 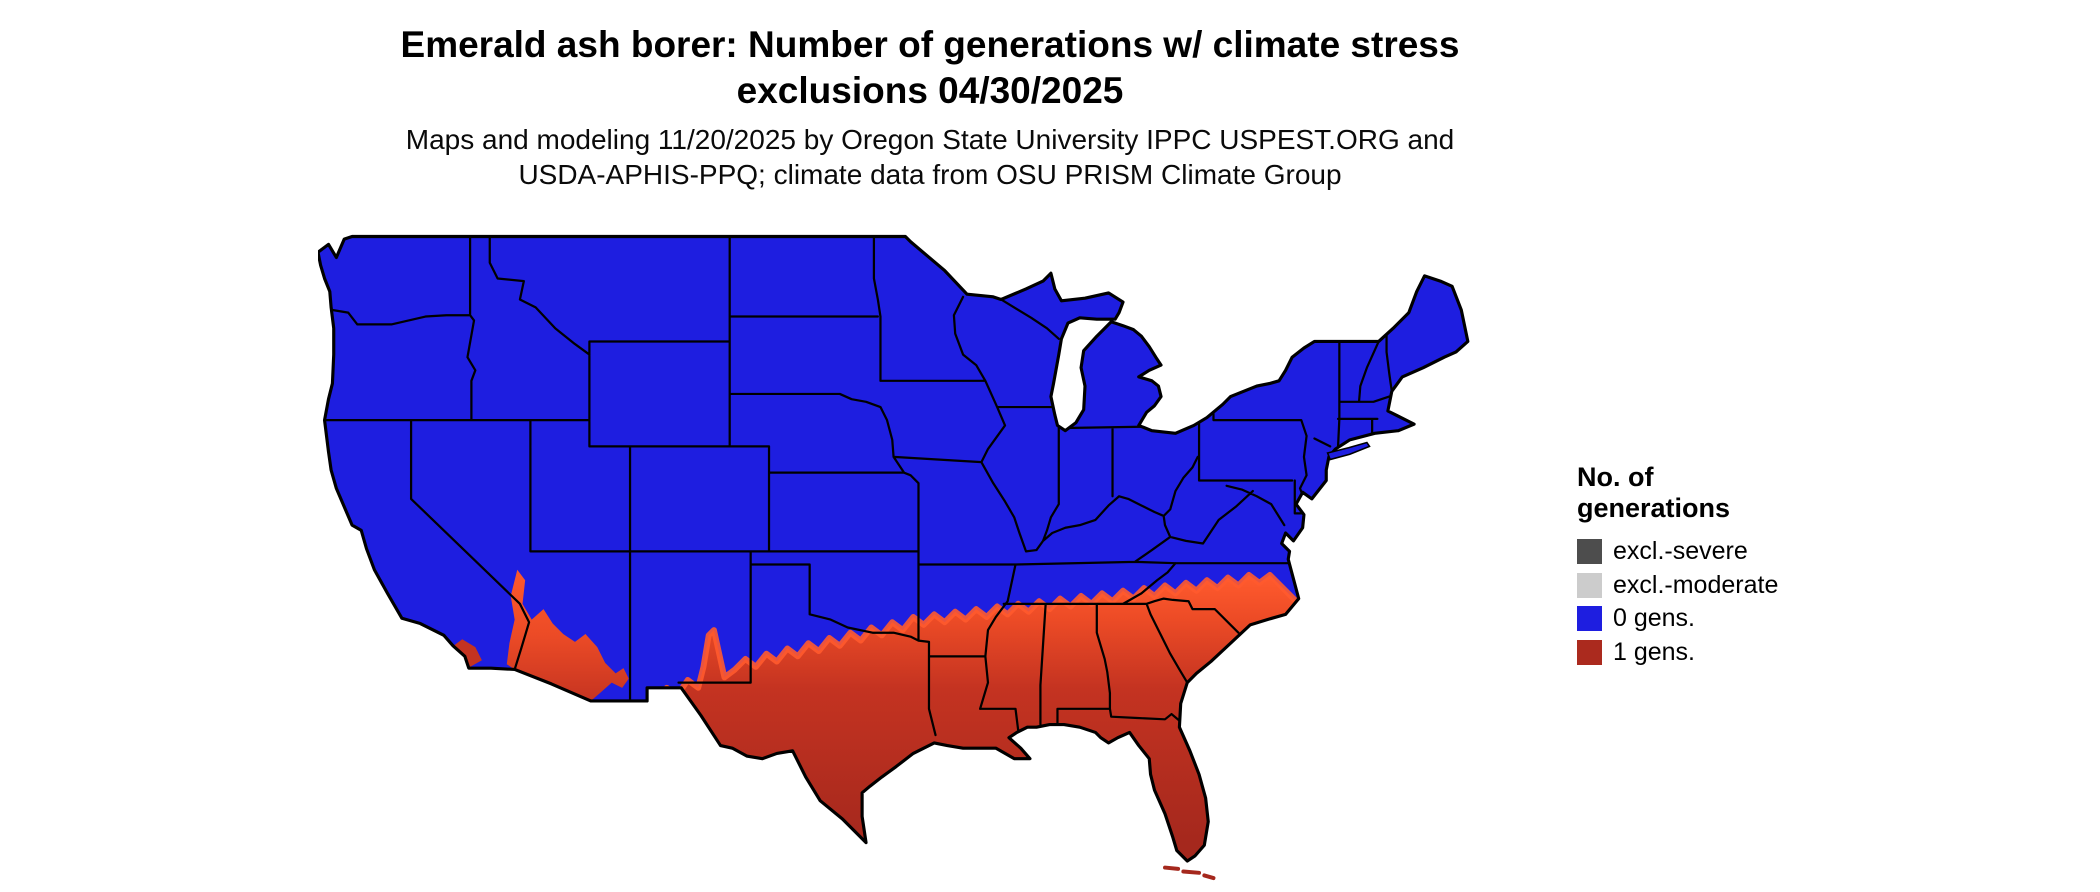 I want to click on legend-swatch-0-gens, so click(x=1589, y=619).